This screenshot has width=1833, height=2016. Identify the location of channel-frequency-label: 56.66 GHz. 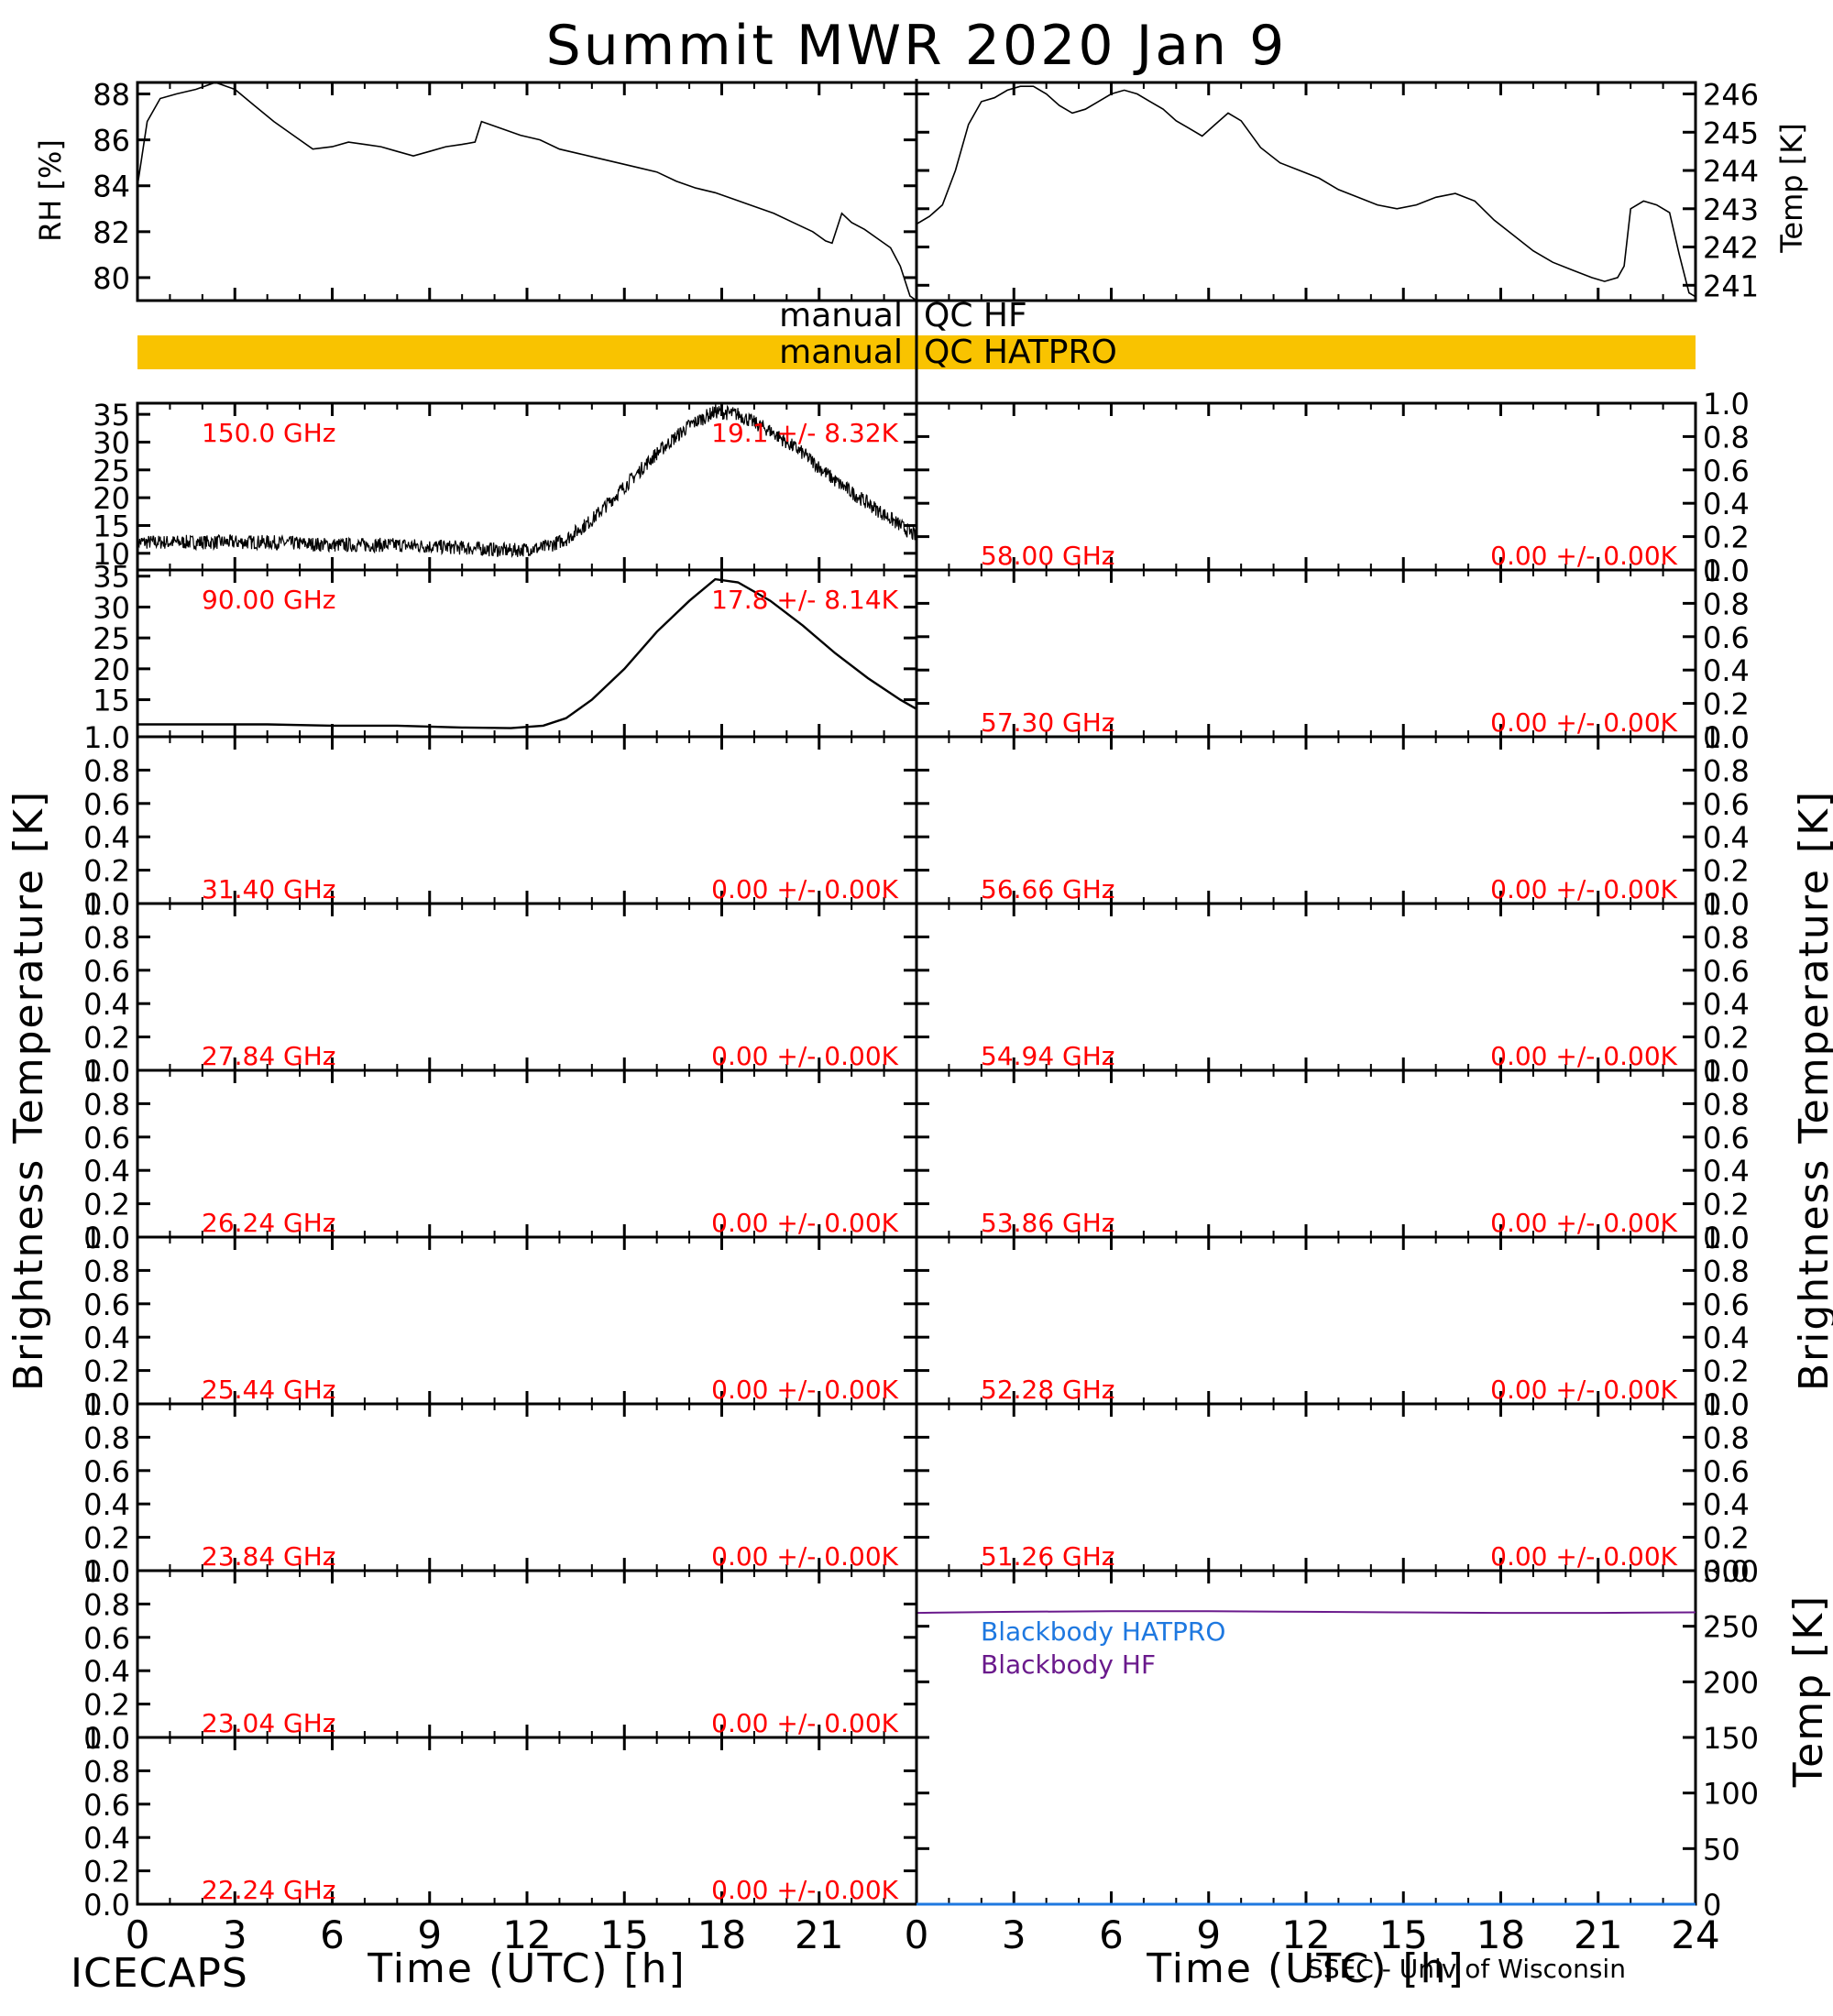
(1048, 889).